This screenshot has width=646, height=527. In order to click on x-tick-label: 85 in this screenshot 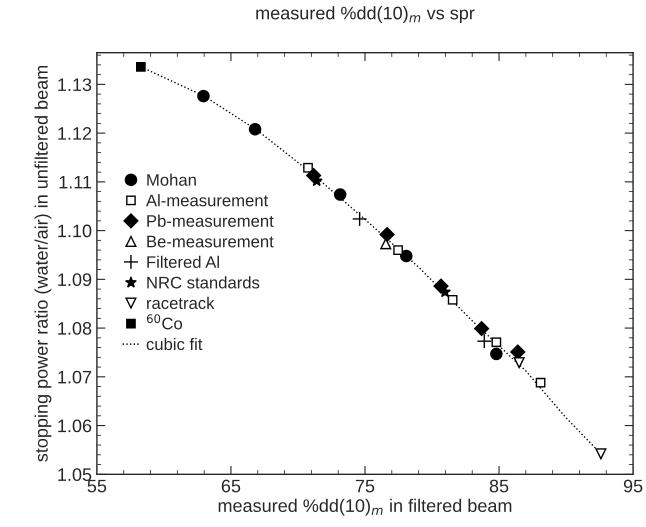, I will do `click(499, 486)`.